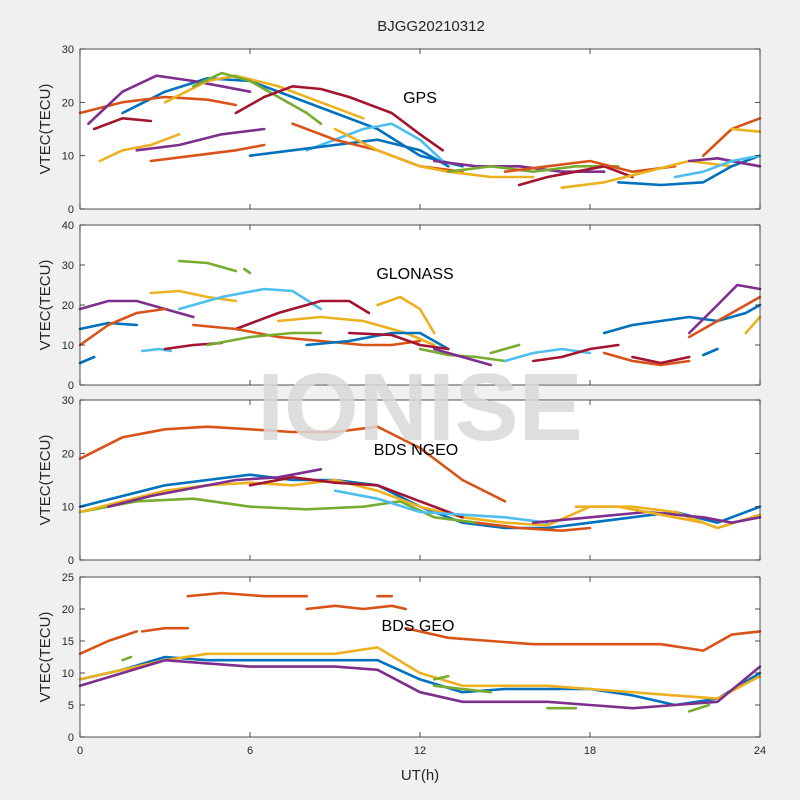 This screenshot has width=800, height=800. Describe the element at coordinates (71, 706) in the screenshot. I see `y-tick-label: 5` at that location.